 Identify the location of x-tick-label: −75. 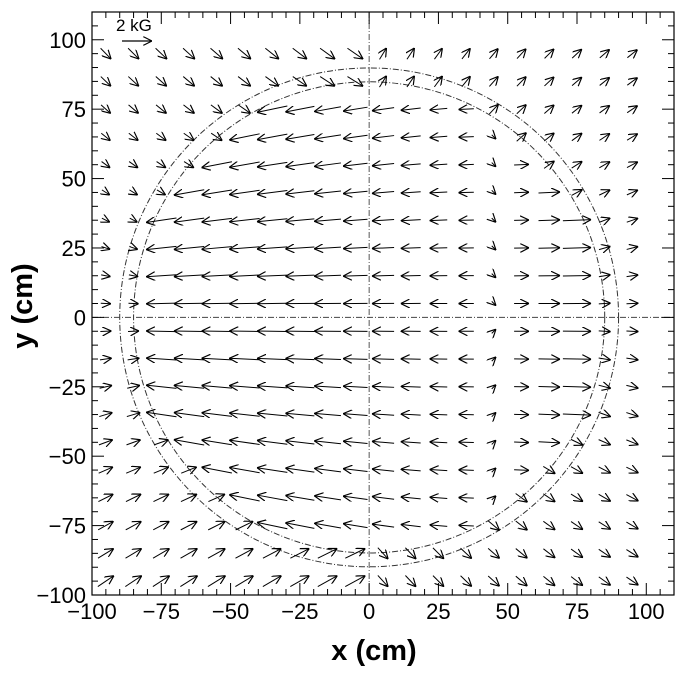
(161, 611).